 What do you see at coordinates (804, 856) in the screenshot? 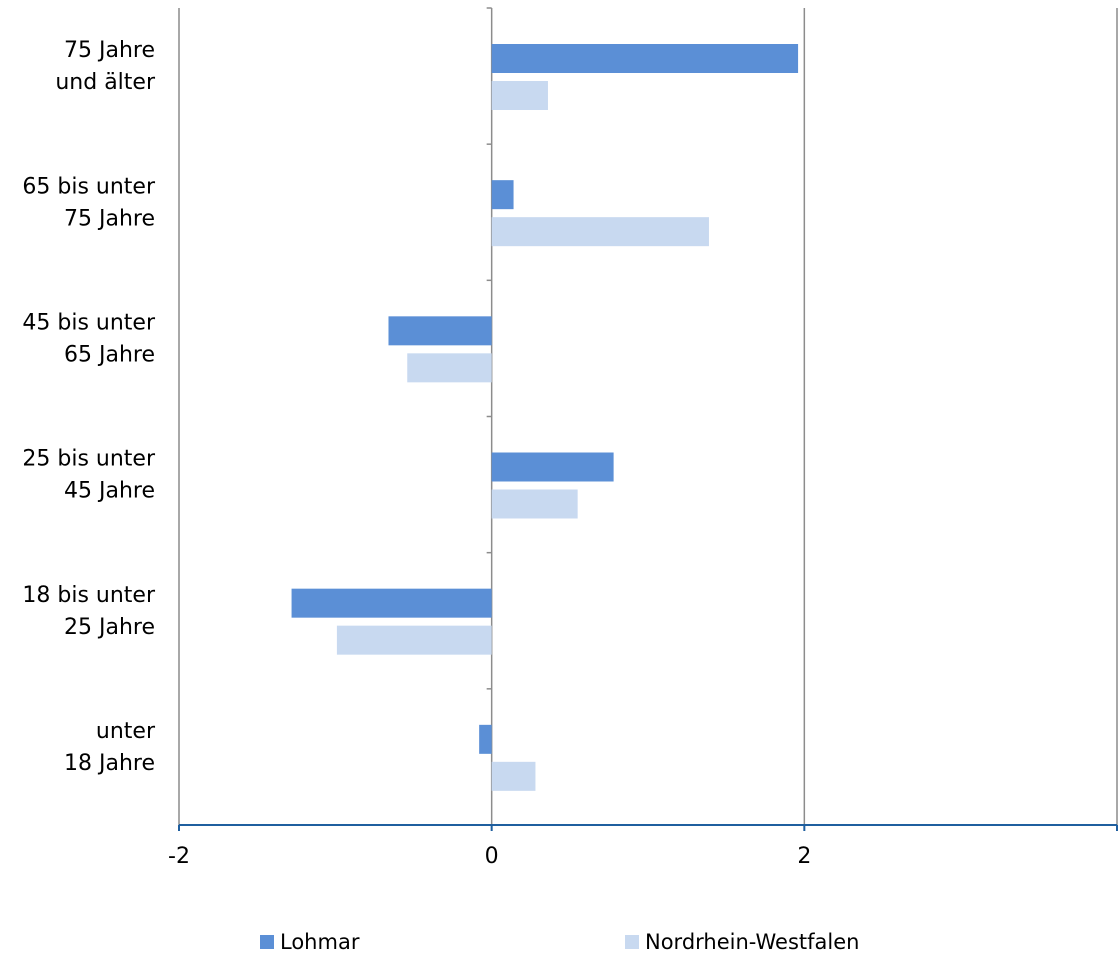
I see `x-tick-label-2: 2` at bounding box center [804, 856].